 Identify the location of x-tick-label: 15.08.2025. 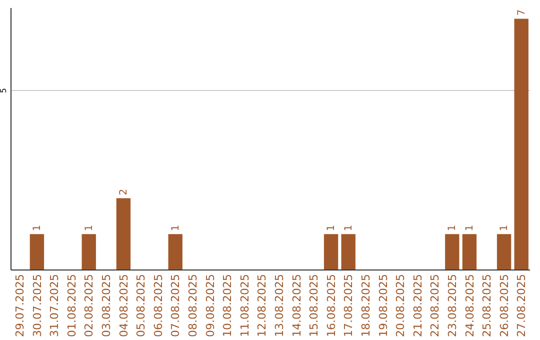
(314, 305).